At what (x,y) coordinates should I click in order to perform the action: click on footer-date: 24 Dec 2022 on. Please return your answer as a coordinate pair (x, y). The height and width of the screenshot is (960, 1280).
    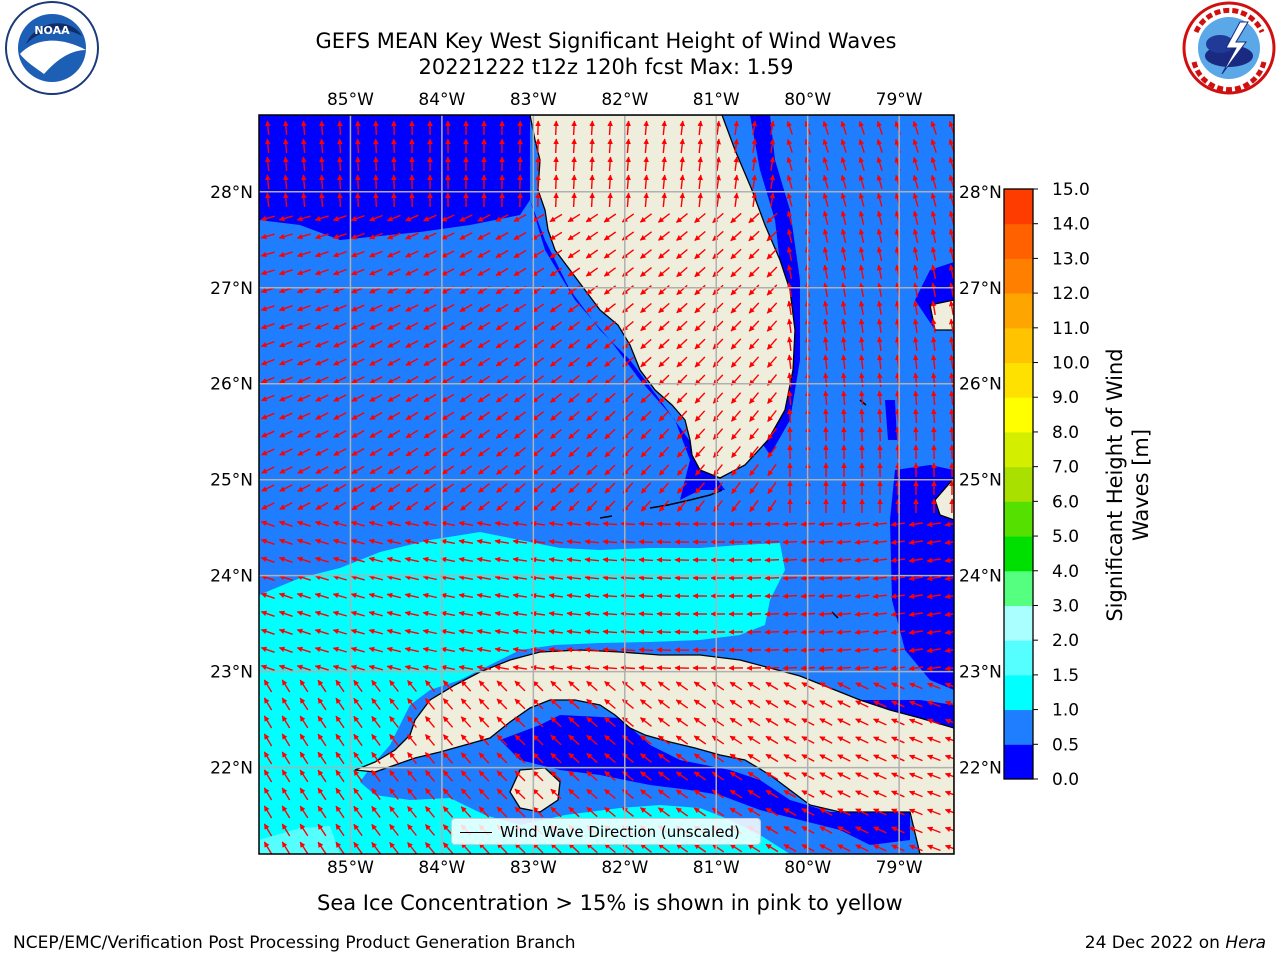
    Looking at the image, I should click on (1152, 943).